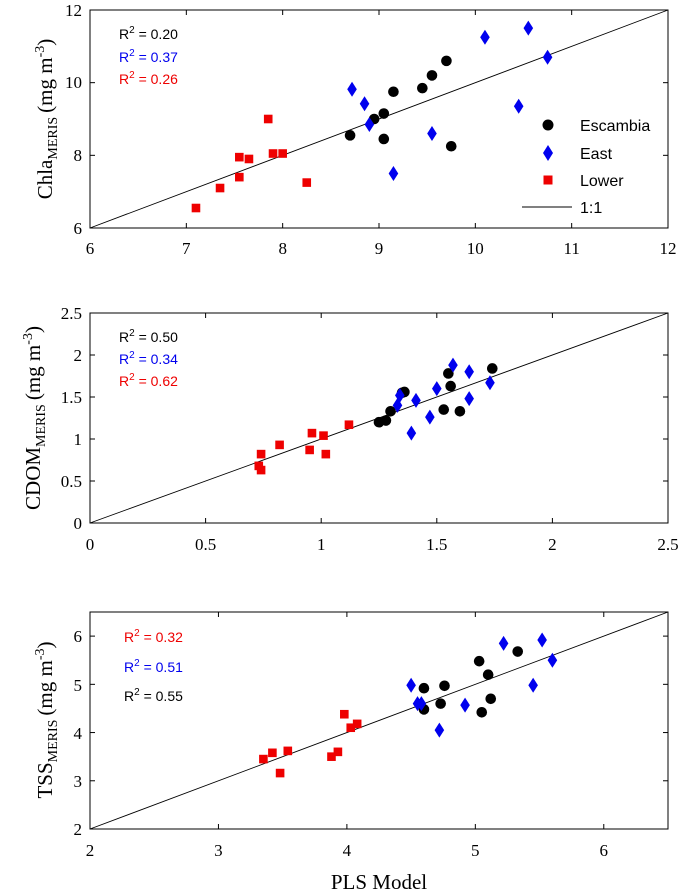  What do you see at coordinates (47, 119) in the screenshot?
I see `chla-ylabel: ChlaMERIS(mg m-3)` at bounding box center [47, 119].